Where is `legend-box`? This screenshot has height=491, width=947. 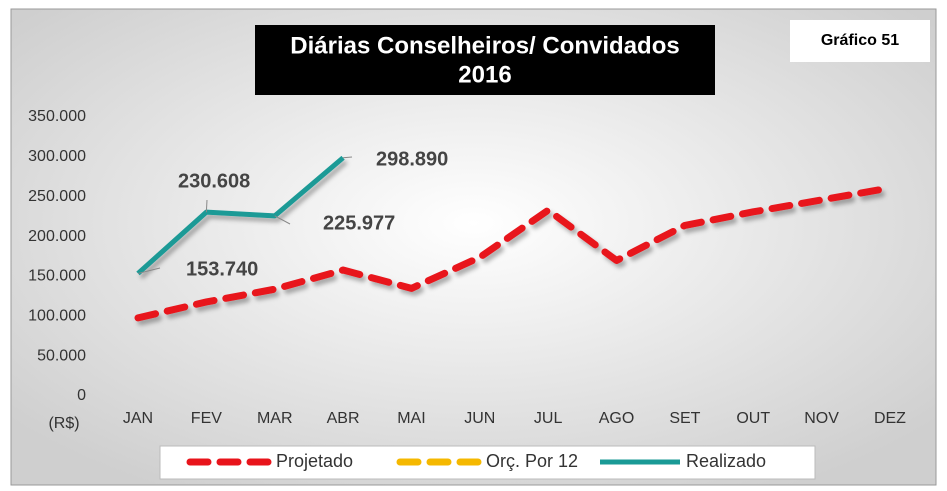 legend-box is located at coordinates (487, 462).